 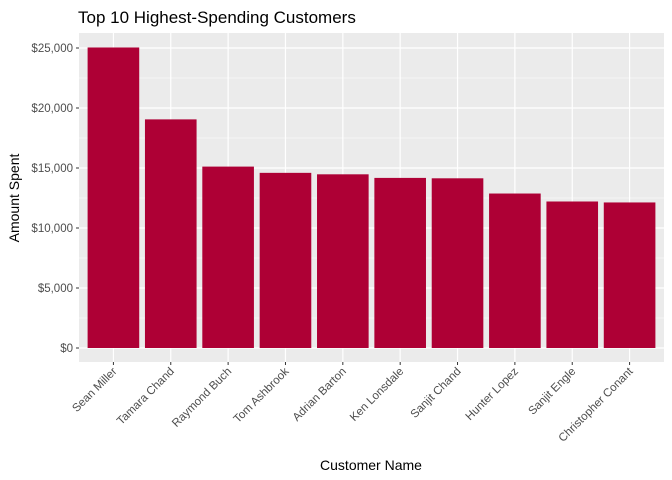 What do you see at coordinates (320, 395) in the screenshot?
I see `x-tick-label: Adrian Barton` at bounding box center [320, 395].